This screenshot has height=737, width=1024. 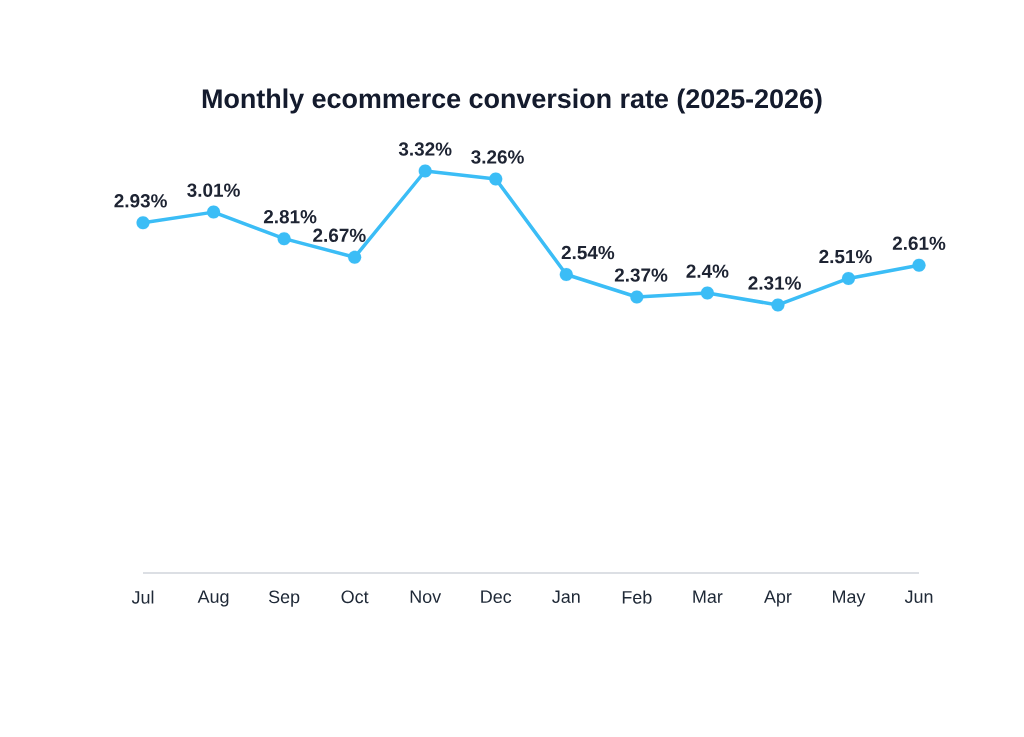 I want to click on data-label: 2.93%, so click(x=140, y=201).